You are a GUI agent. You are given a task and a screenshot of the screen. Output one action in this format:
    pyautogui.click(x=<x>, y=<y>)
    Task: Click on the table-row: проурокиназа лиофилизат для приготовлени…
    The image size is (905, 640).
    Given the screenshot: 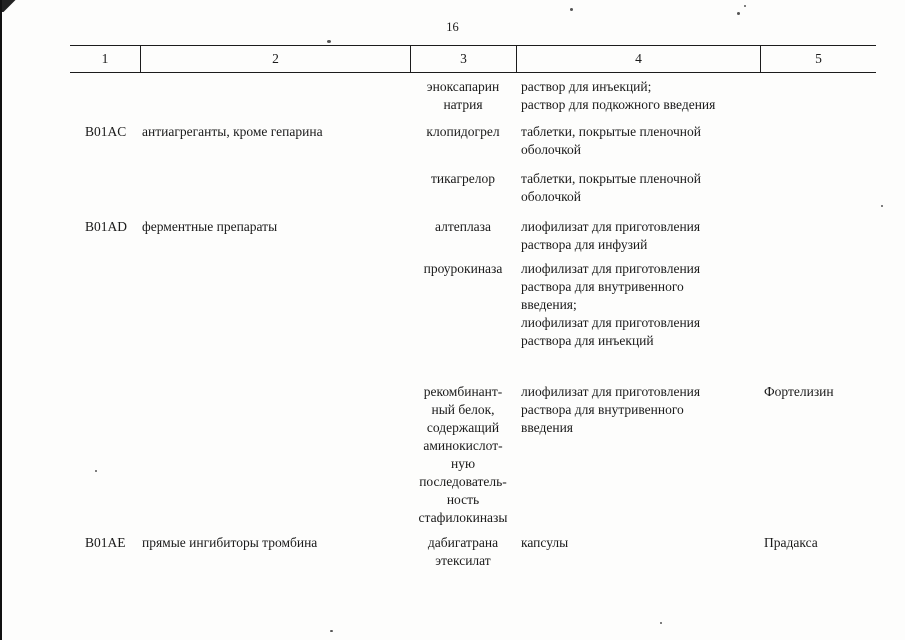 What is the action you would take?
    pyautogui.click(x=473, y=305)
    